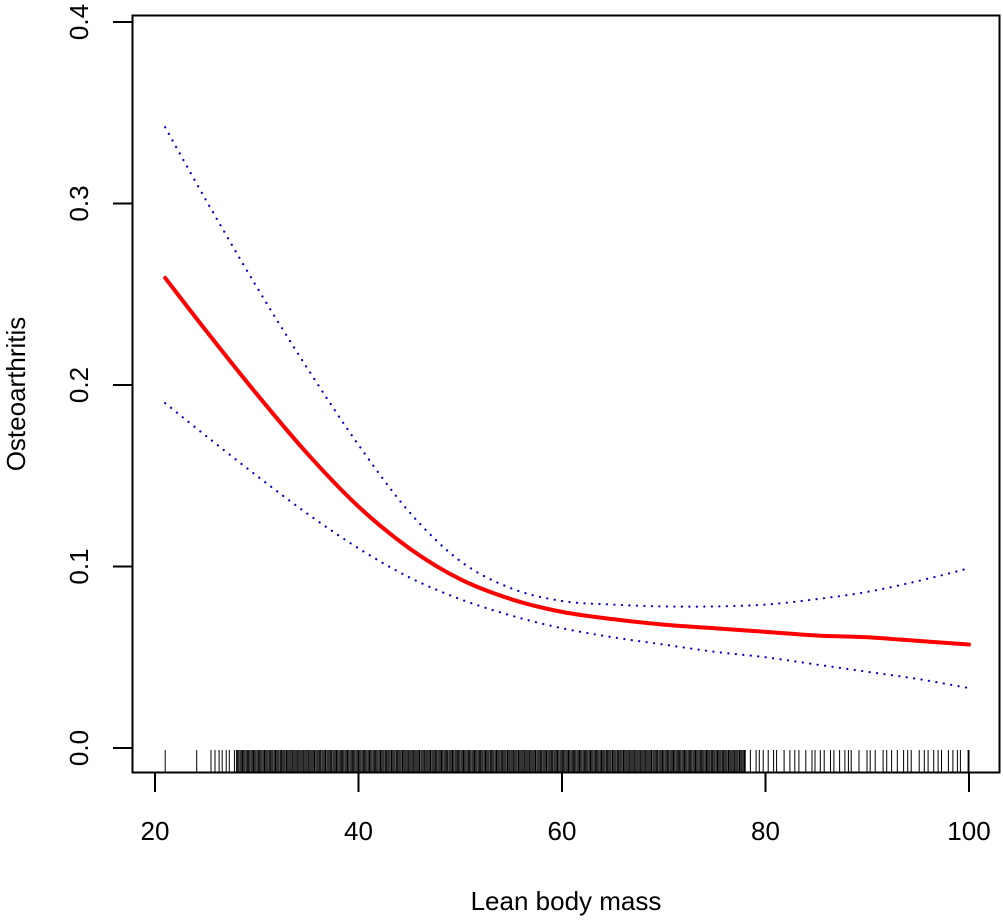 The image size is (1003, 921). What do you see at coordinates (566, 901) in the screenshot?
I see `x-axis-title: Lean body mass` at bounding box center [566, 901].